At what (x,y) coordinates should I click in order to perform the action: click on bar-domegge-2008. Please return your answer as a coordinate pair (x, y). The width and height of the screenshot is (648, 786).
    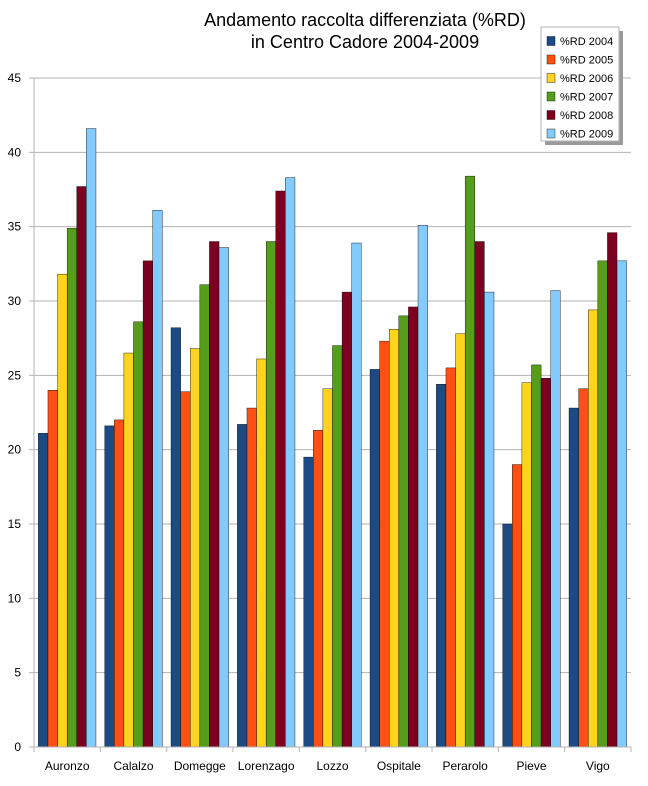
    Looking at the image, I should click on (214, 494).